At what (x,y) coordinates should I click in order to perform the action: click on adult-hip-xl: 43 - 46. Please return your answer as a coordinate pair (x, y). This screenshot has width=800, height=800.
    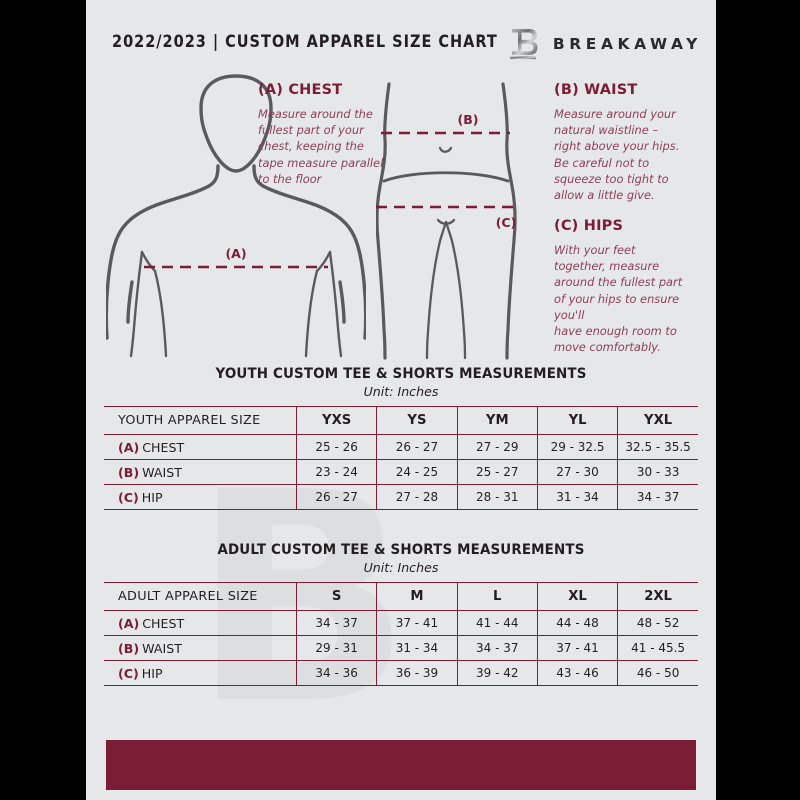
    Looking at the image, I should click on (577, 673).